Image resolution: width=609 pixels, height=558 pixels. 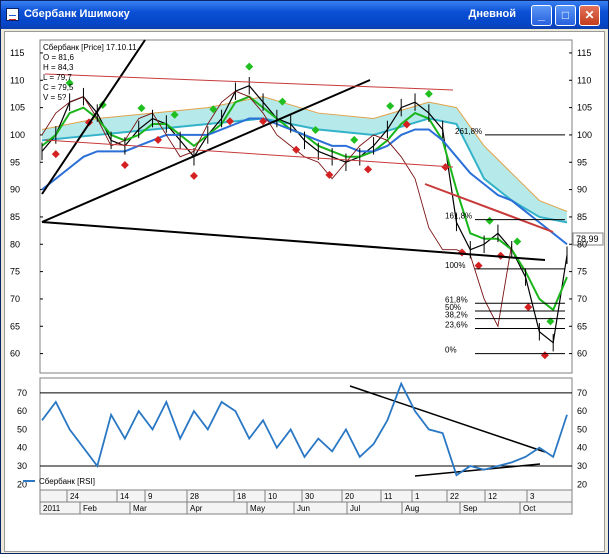 I want to click on price-axis-label-left: 95, so click(x=15, y=162).